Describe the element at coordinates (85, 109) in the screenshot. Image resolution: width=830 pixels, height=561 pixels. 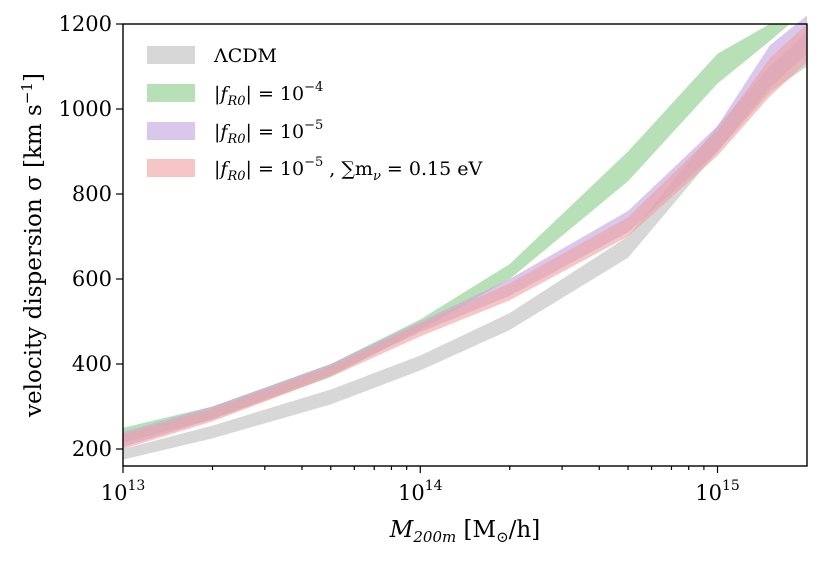
I see `y-tick-label: 1000` at that location.